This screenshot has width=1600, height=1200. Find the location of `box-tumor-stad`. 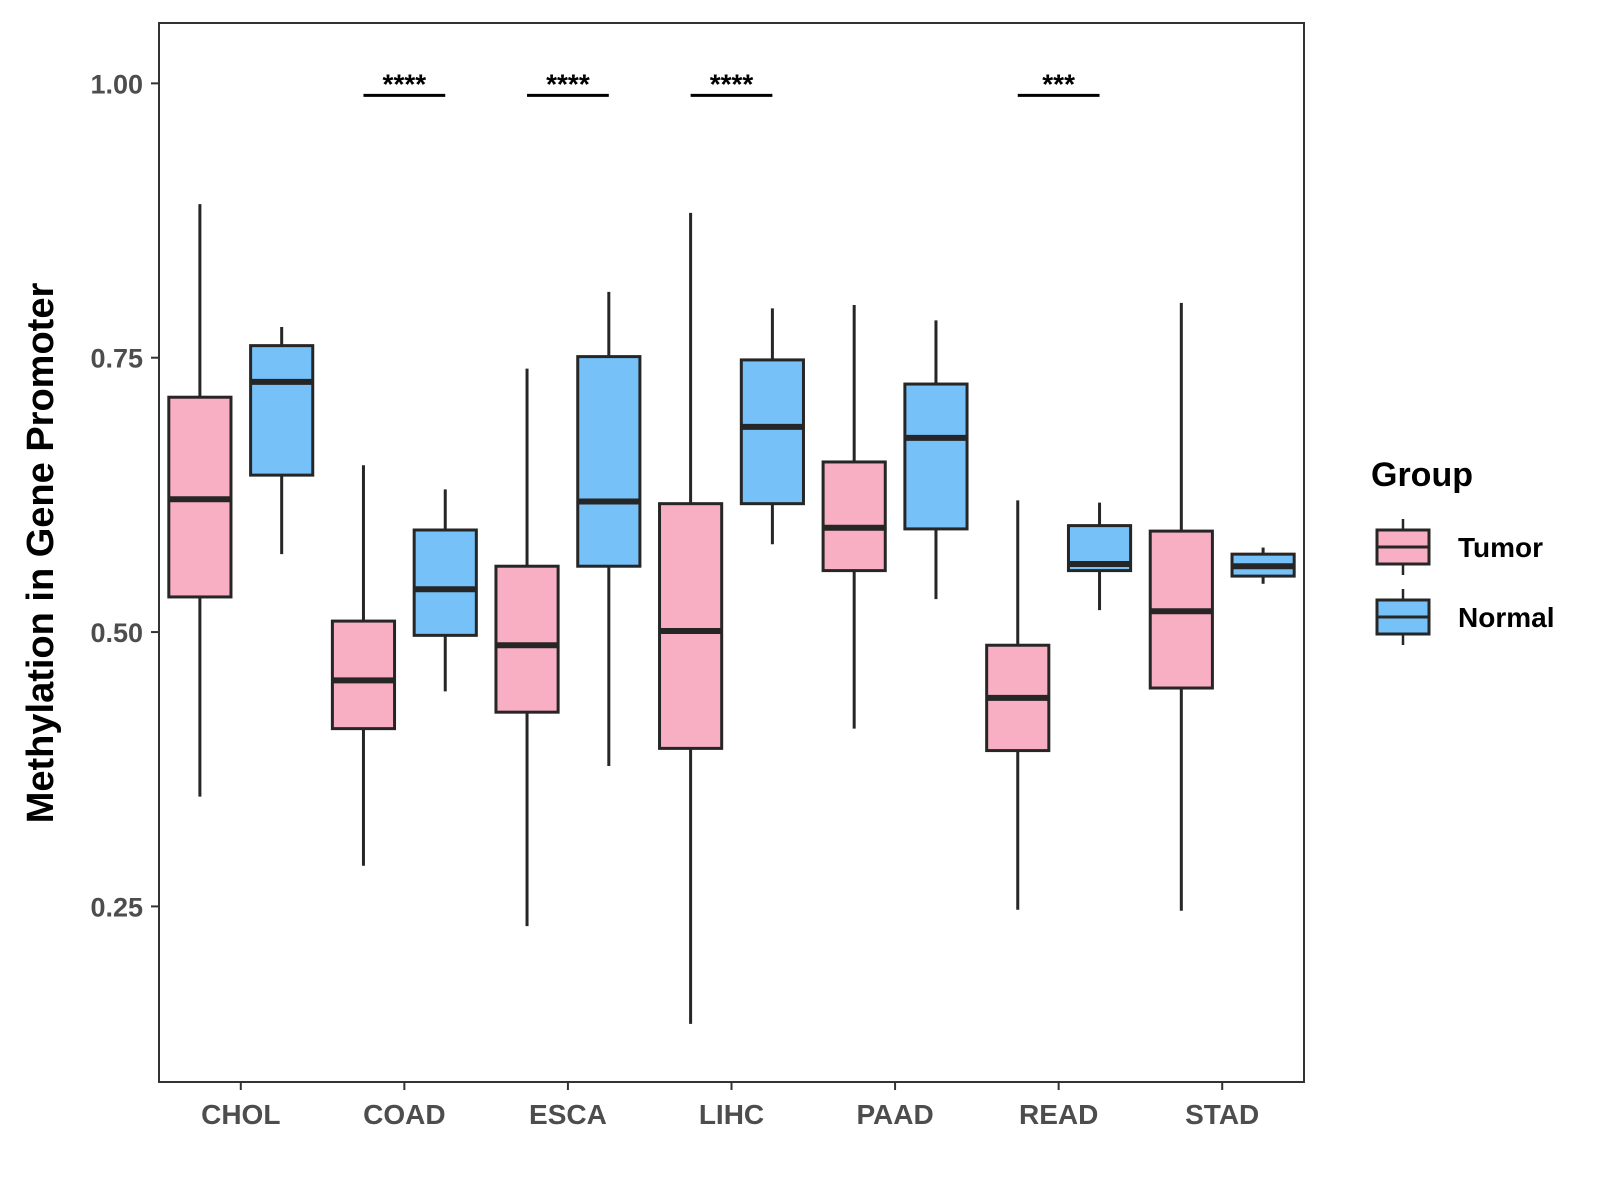

box-tumor-stad is located at coordinates (1181, 606).